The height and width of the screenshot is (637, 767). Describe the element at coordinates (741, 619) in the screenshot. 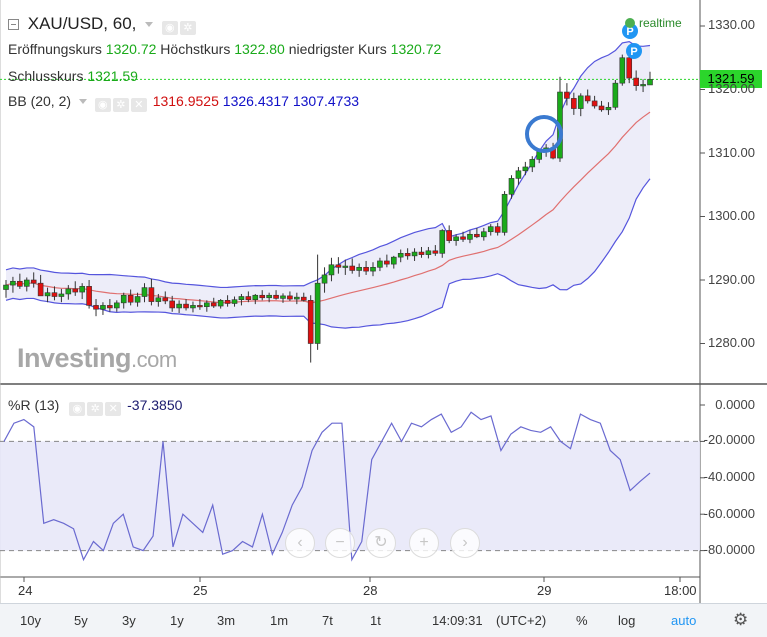

I see `gear-icon: ⚙` at that location.